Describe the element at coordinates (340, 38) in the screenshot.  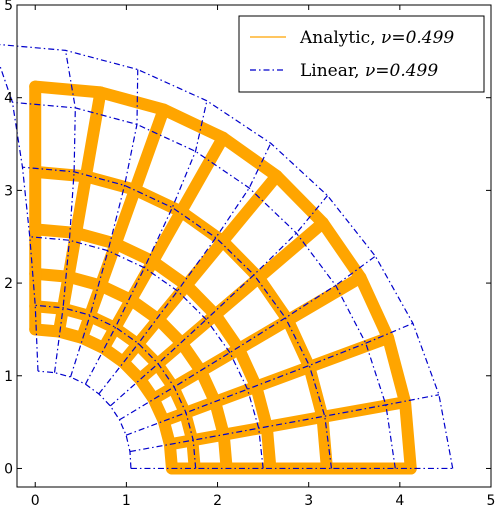
I see `legend-label-analytic-prefix: Analytic,` at that location.